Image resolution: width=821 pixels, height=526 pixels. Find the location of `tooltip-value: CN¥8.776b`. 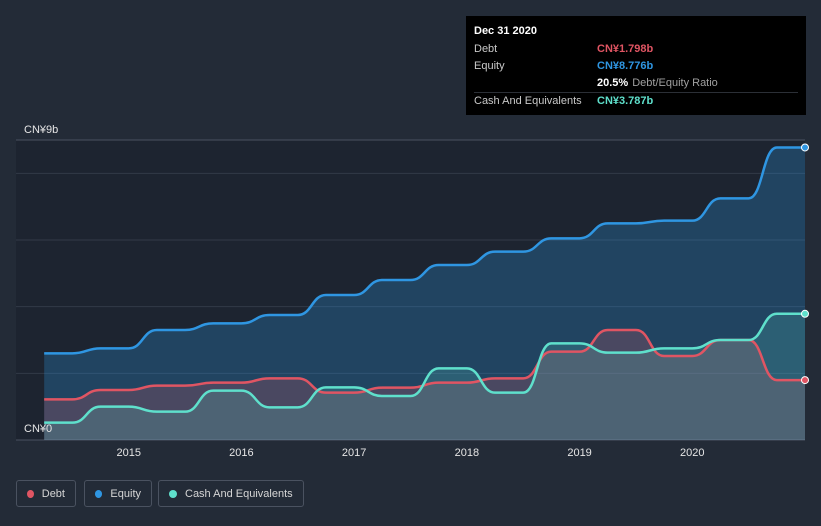

tooltip-value: CN¥8.776b is located at coordinates (625, 66).